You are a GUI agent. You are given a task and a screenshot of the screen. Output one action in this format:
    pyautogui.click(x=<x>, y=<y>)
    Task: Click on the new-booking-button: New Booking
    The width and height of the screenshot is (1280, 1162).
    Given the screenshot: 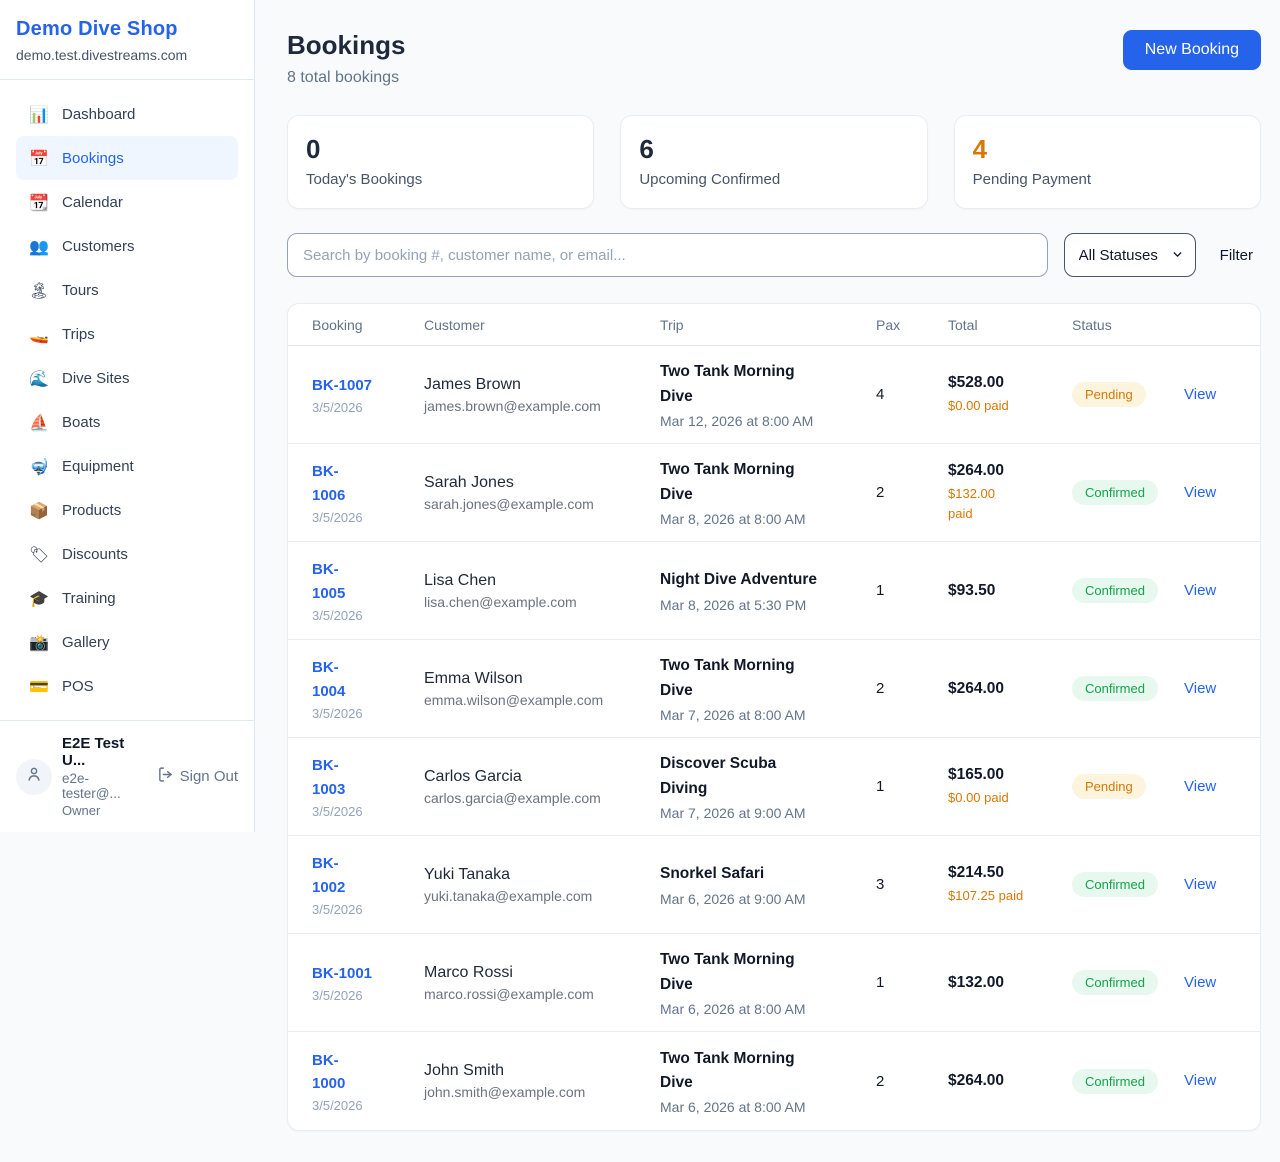 What is the action you would take?
    pyautogui.click(x=1191, y=50)
    